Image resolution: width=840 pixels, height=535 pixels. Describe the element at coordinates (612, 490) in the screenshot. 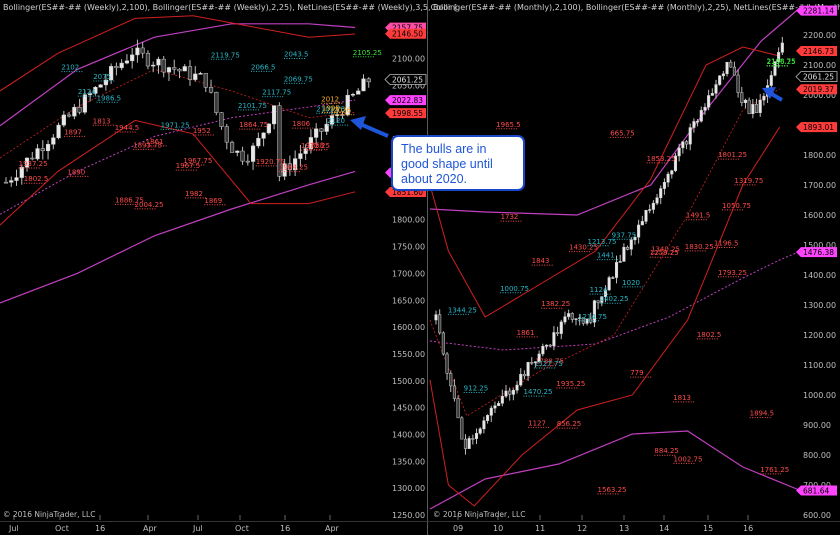

I see `level-label: 1563.25` at that location.